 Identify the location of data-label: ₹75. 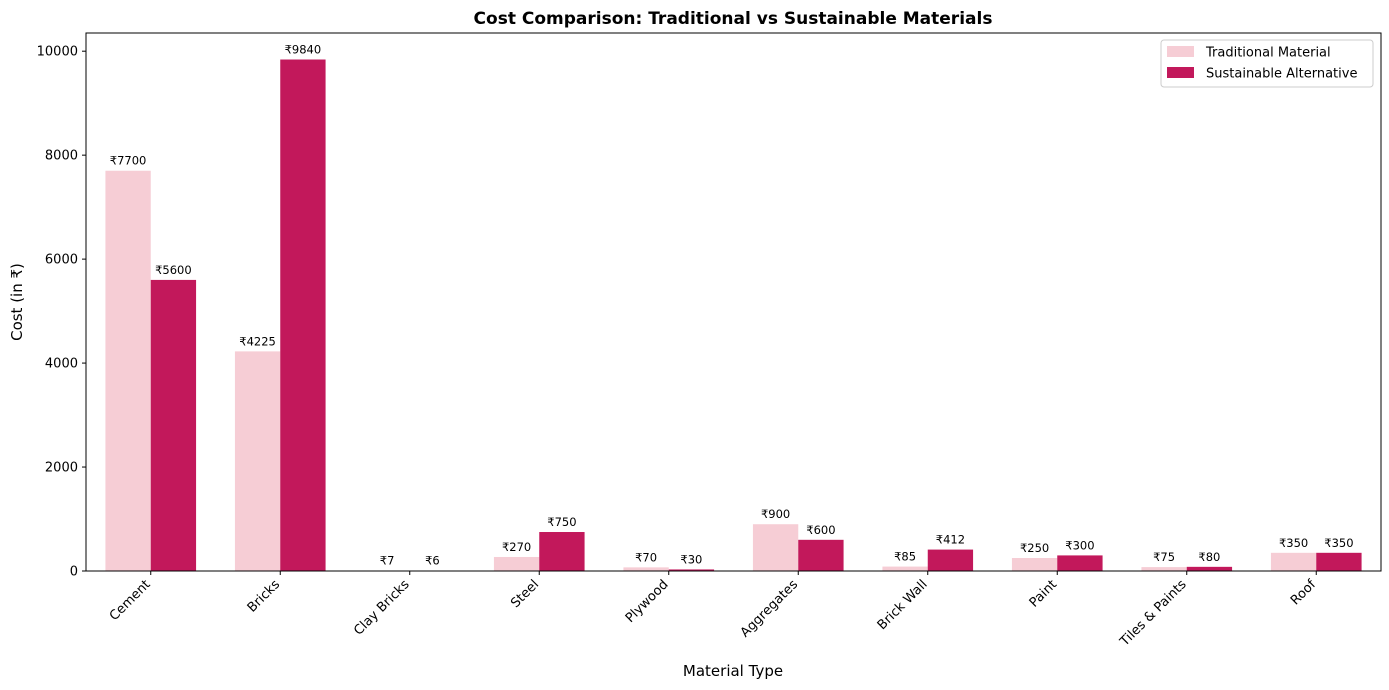
(1164, 557).